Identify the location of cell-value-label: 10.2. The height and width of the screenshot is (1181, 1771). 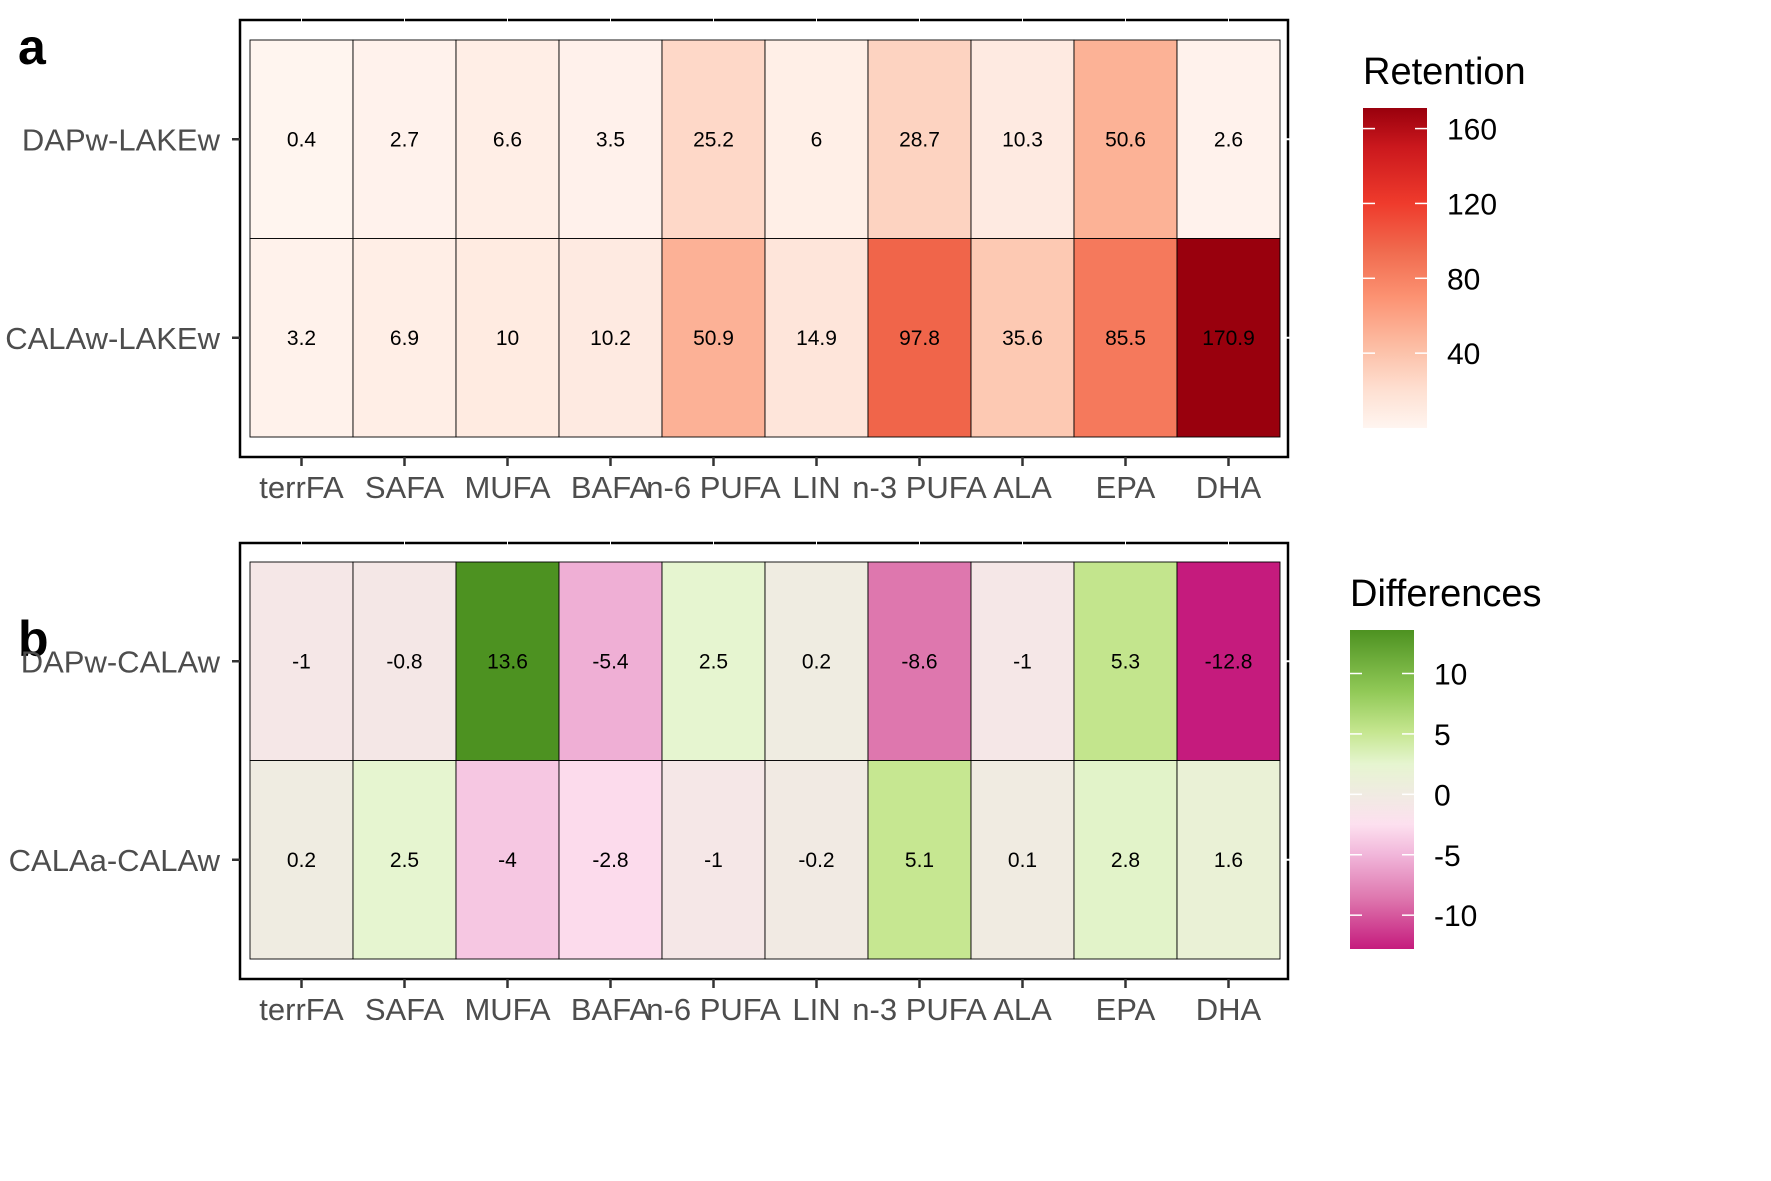
(610, 338).